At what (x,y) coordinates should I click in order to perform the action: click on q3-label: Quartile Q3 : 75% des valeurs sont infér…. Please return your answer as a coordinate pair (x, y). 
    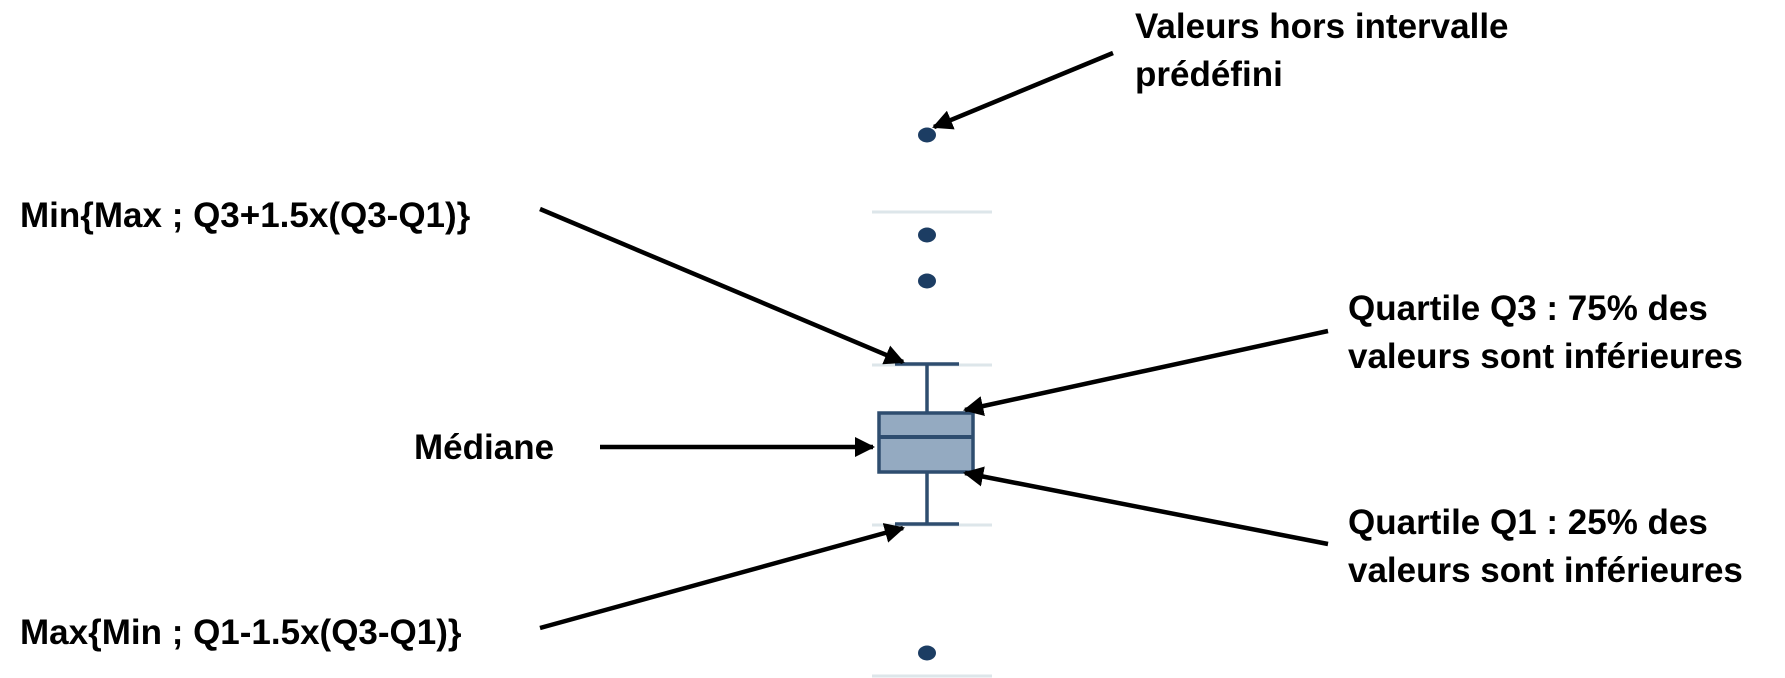
    Looking at the image, I should click on (1545, 333).